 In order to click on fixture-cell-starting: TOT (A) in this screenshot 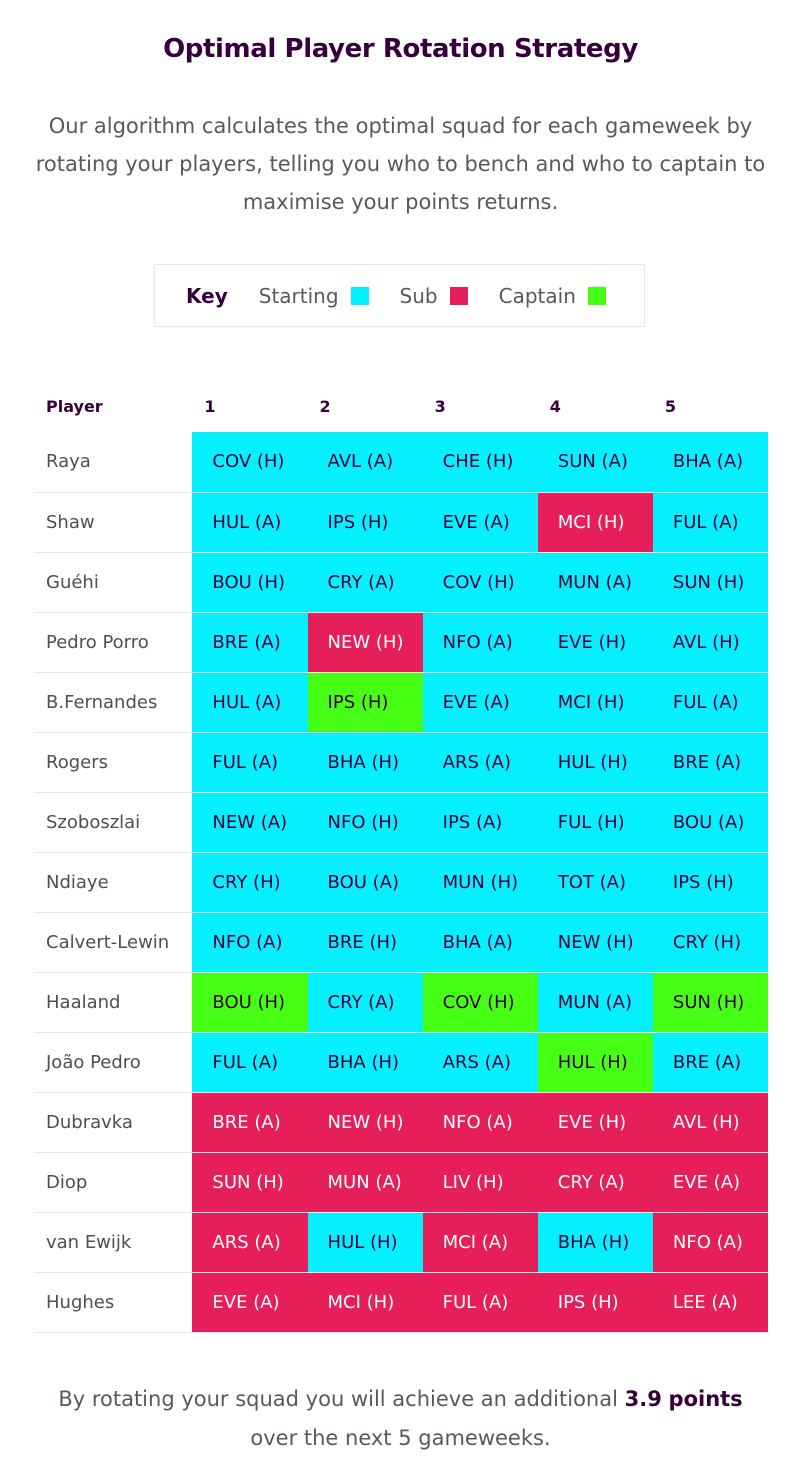, I will do `click(595, 882)`.